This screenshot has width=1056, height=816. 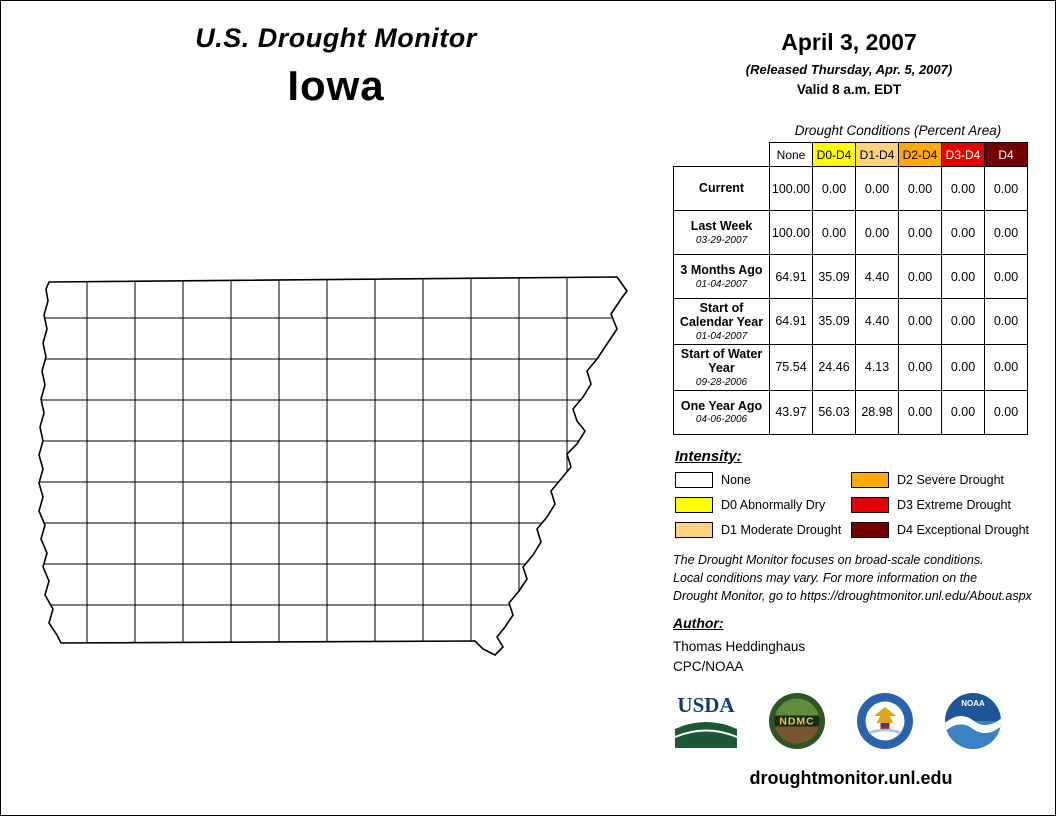 What do you see at coordinates (721, 321) in the screenshot?
I see `row-label: Start of Calendar Year 01-04-2007` at bounding box center [721, 321].